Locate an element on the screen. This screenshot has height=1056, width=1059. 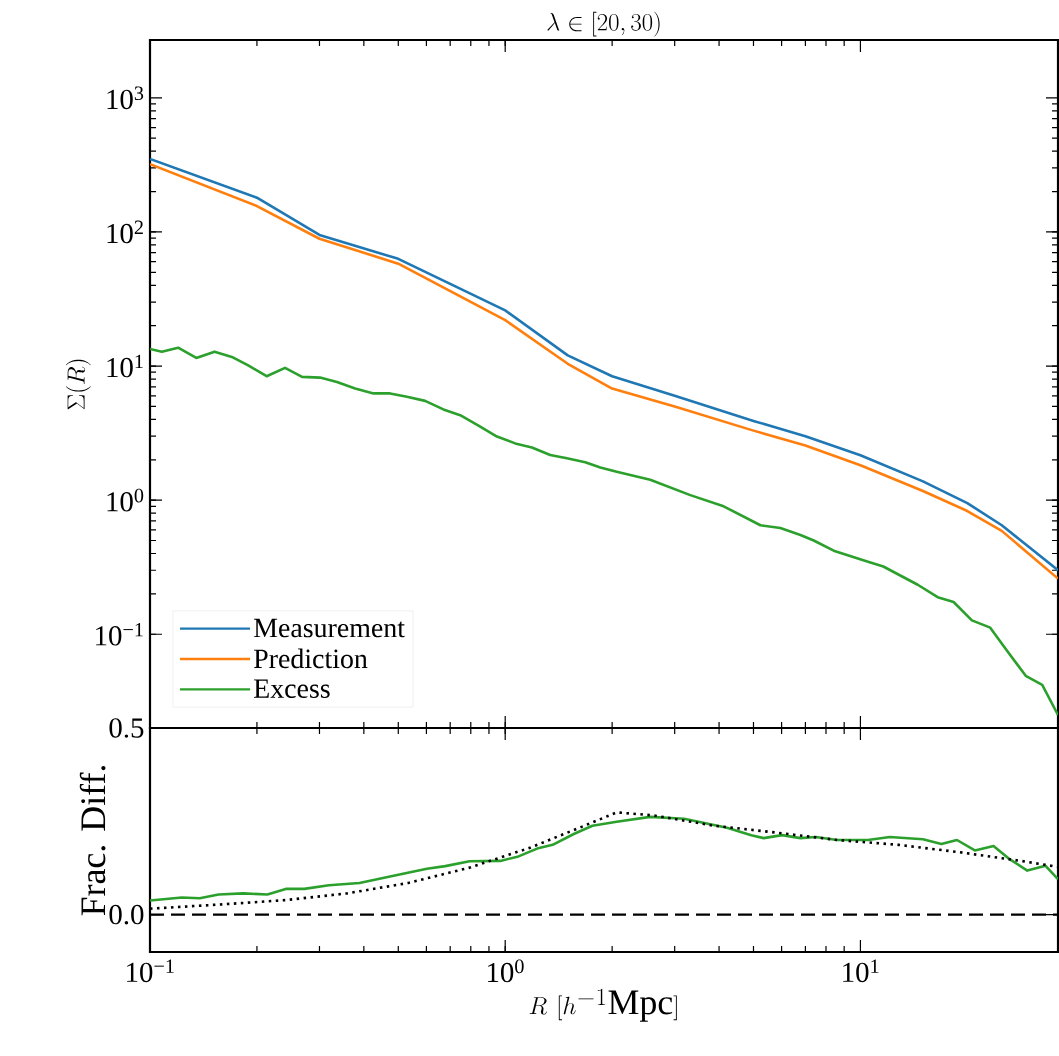
y-tick-label: 0.0 is located at coordinates (126, 914).